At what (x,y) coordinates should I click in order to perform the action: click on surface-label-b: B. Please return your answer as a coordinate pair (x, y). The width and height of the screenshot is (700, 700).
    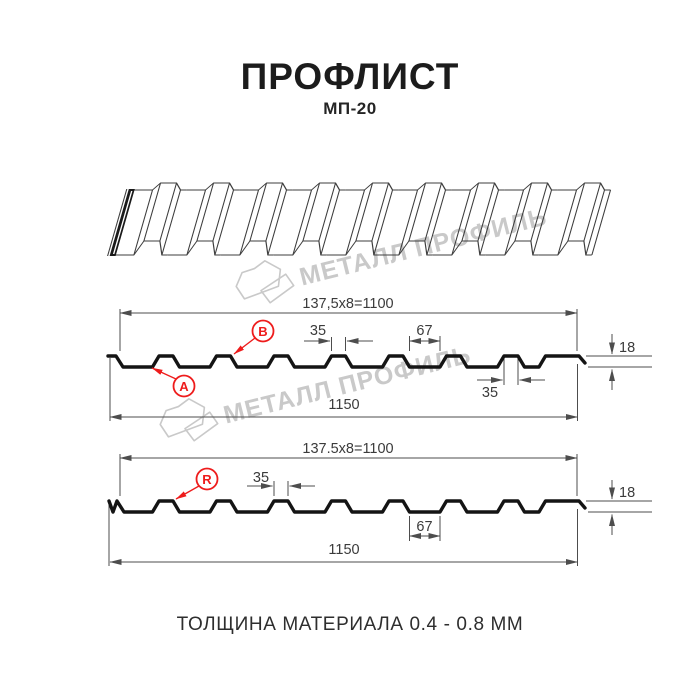
    Looking at the image, I should click on (262, 331).